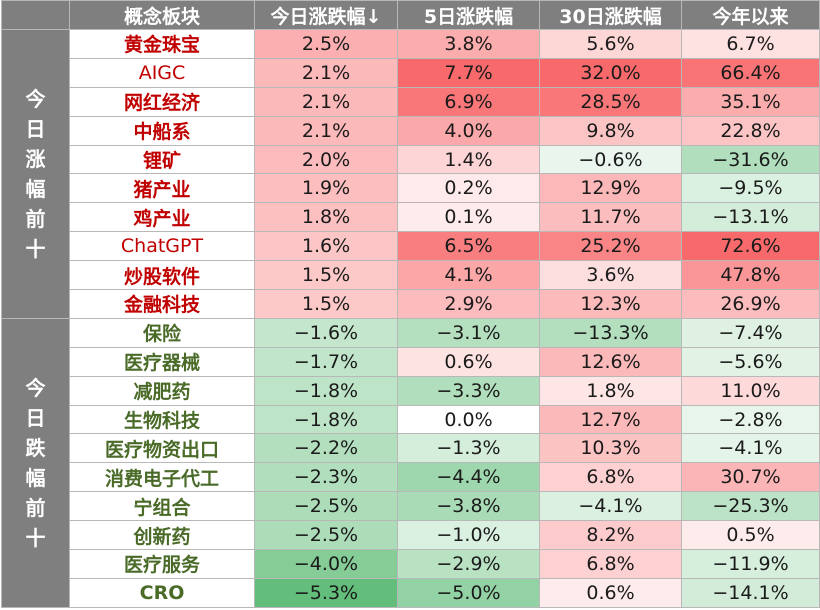 This screenshot has width=820, height=610. I want to click on cell-5day-change: −3.8%, so click(468, 506).